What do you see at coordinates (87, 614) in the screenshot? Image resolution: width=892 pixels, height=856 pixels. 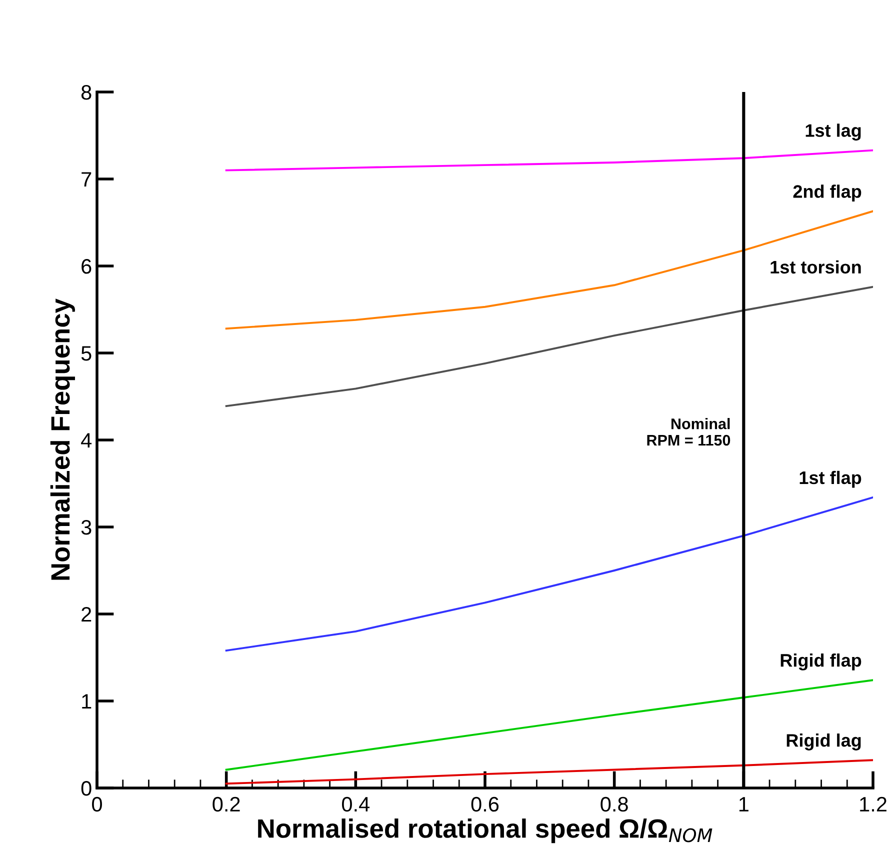 I see `y-tick-label: 2` at bounding box center [87, 614].